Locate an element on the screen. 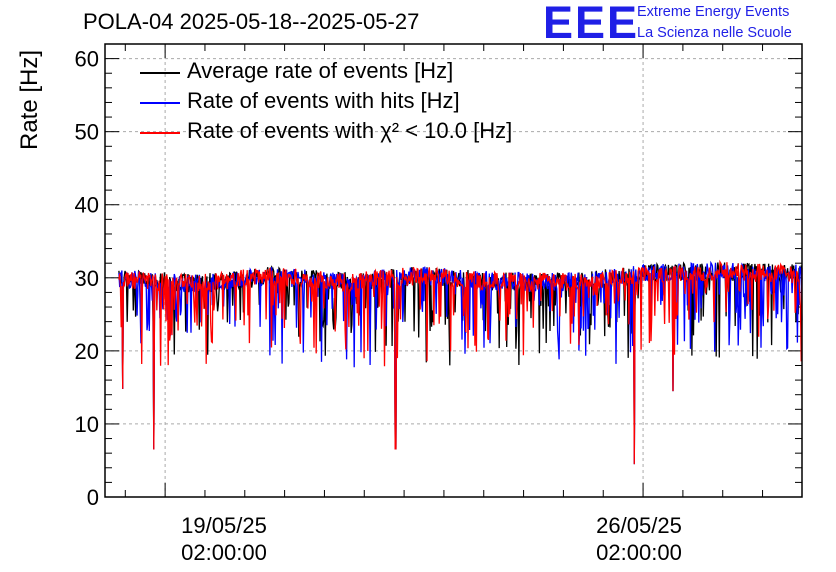 This screenshot has width=836, height=572. y-tick-label-20: 20 is located at coordinates (87, 351).